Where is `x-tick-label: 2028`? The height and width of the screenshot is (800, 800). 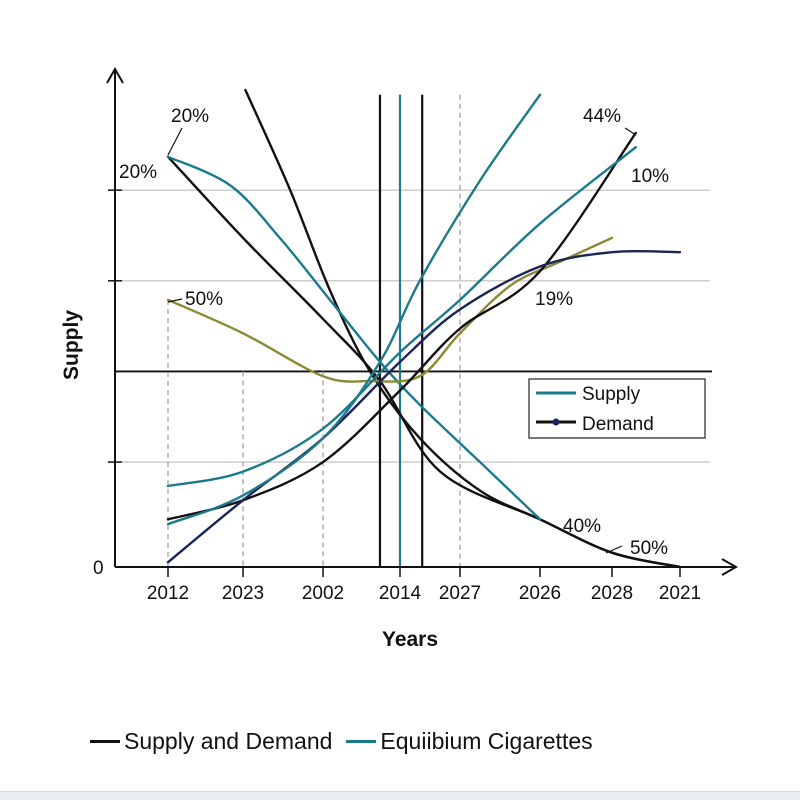
x-tick-label: 2028 is located at coordinates (612, 593).